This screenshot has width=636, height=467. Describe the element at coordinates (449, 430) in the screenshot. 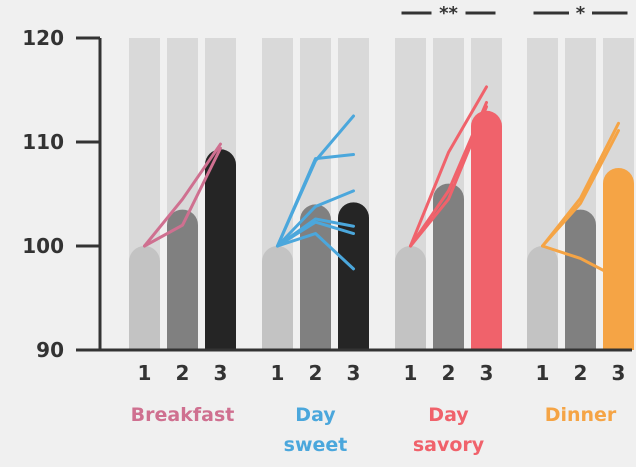

I see `group-label-day-savory: Day savory` at that location.